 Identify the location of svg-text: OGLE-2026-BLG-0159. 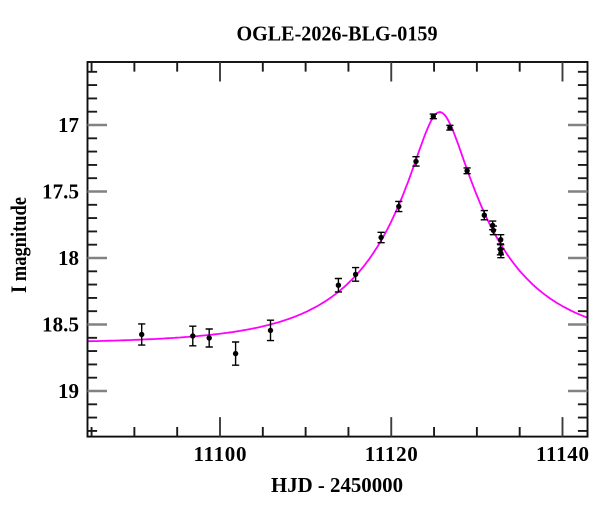
(337, 34).